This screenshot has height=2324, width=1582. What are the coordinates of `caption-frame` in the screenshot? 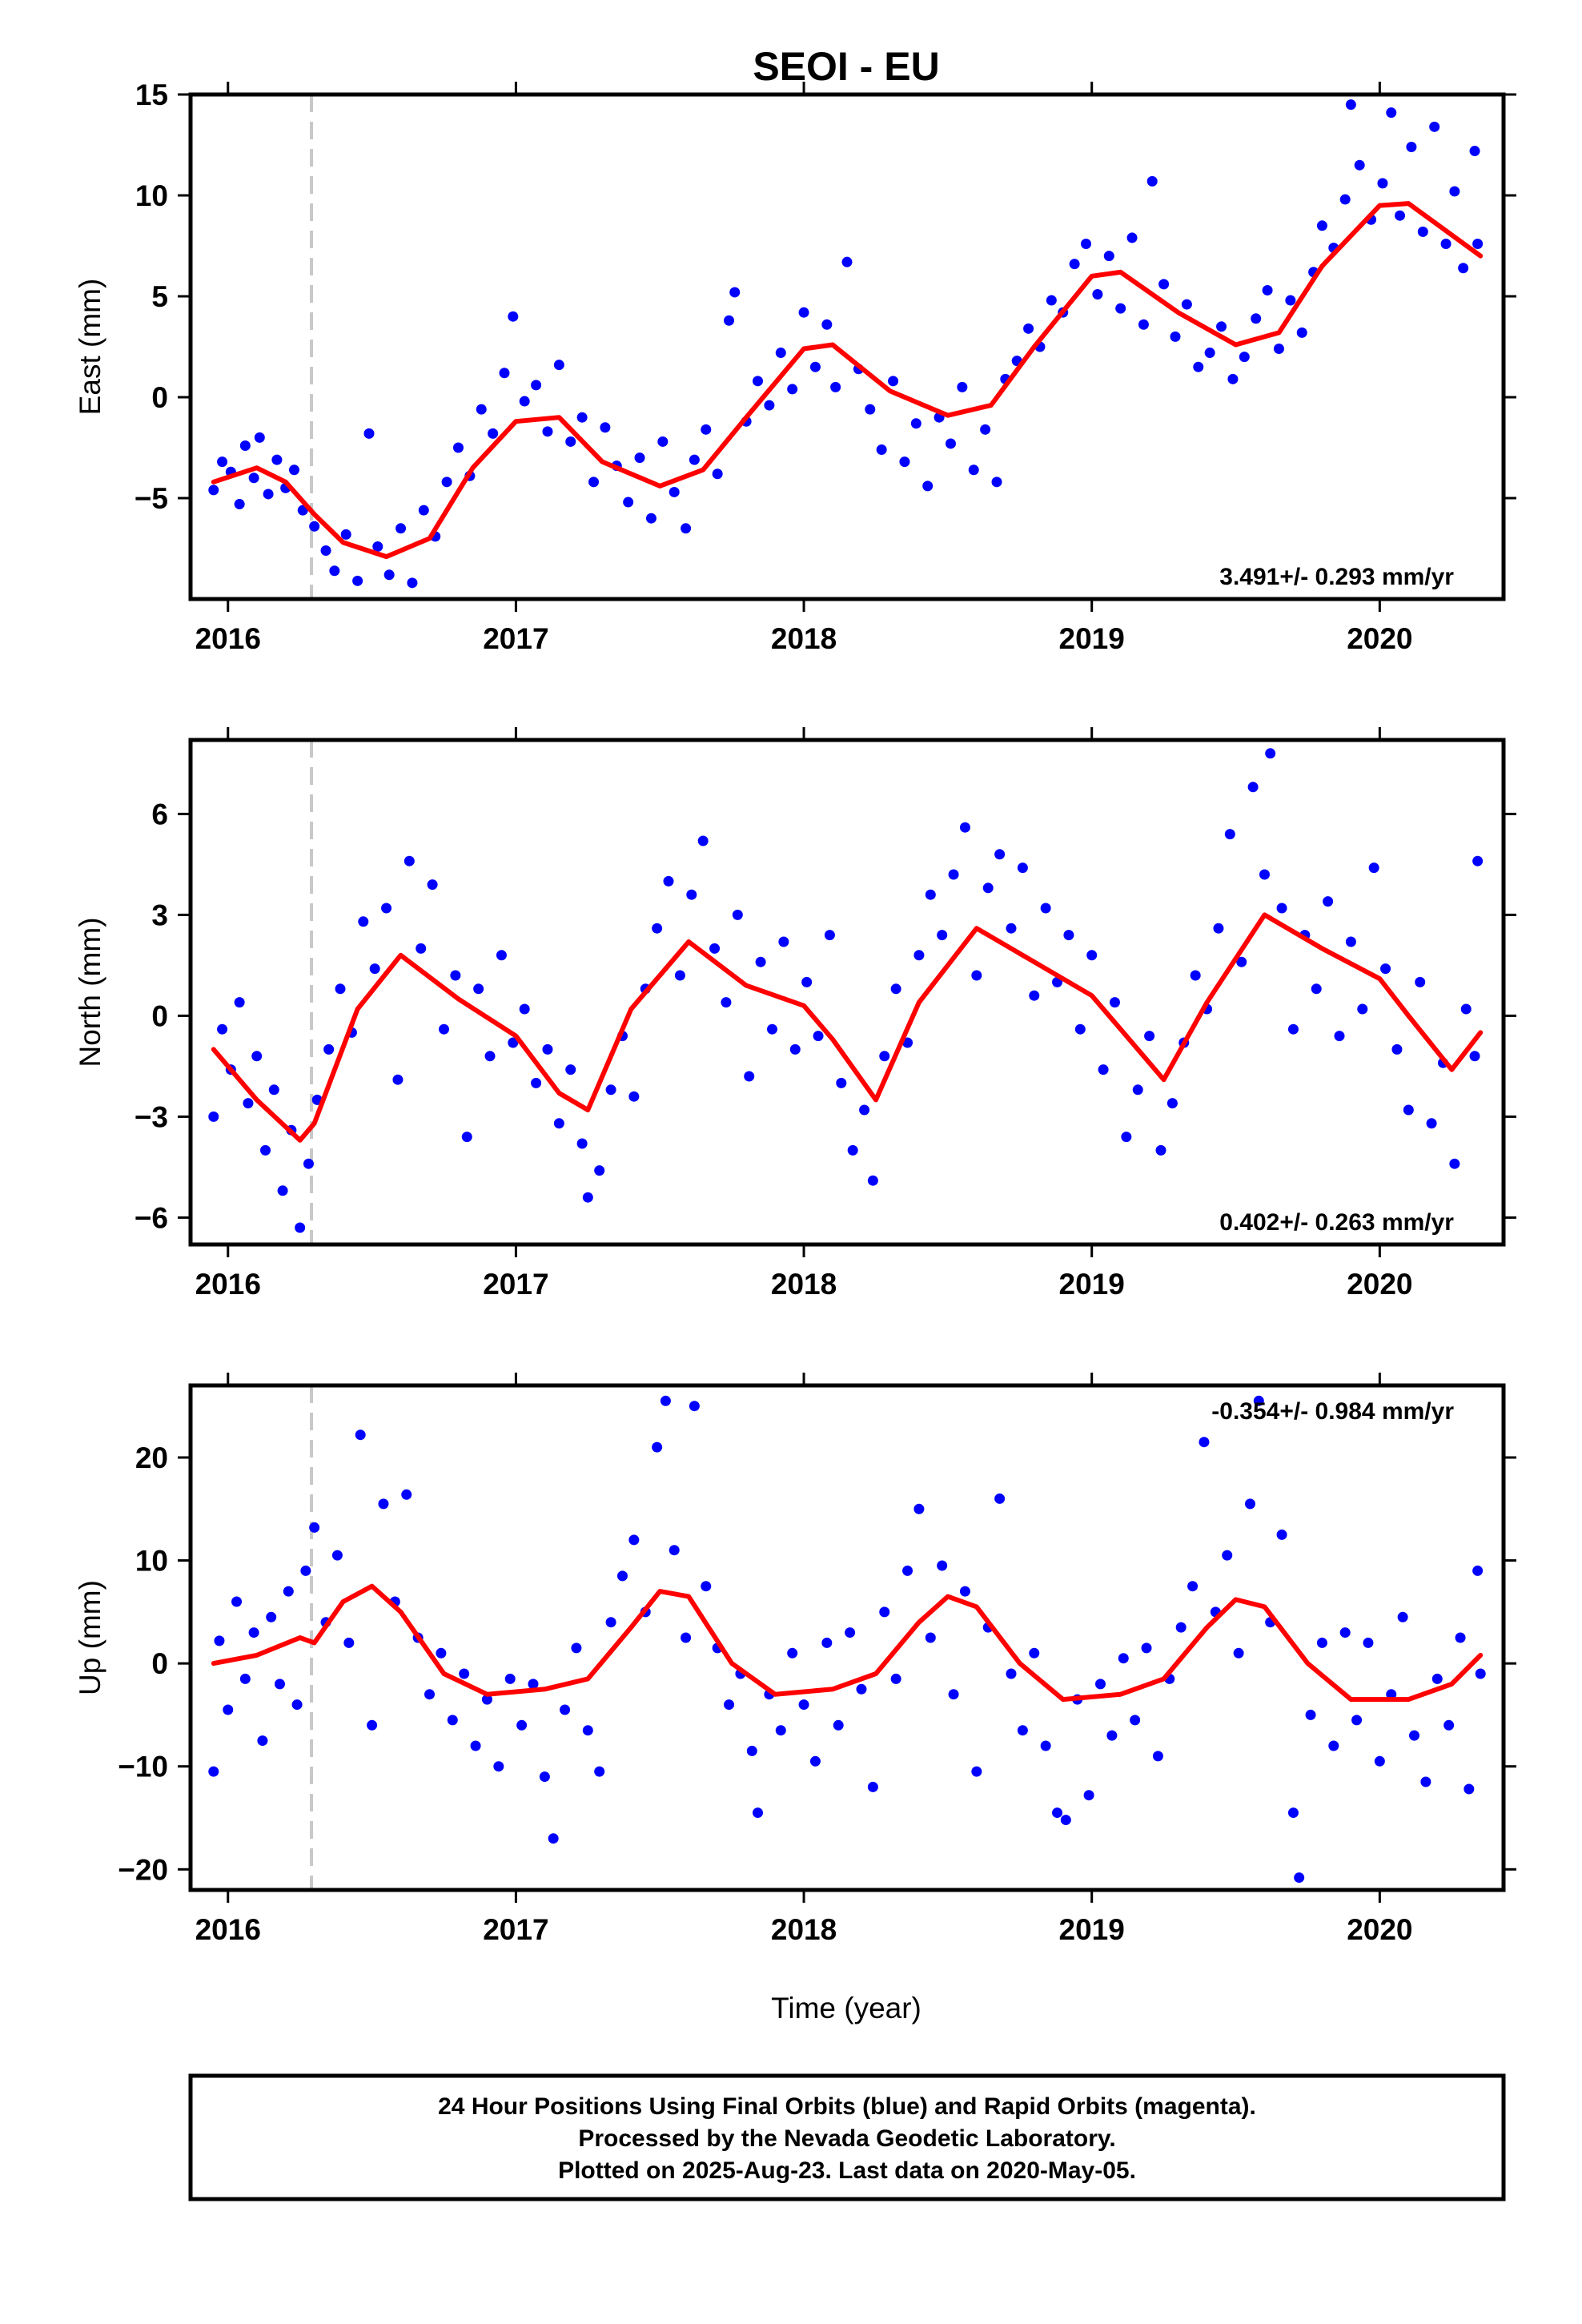 It's located at (847, 2137).